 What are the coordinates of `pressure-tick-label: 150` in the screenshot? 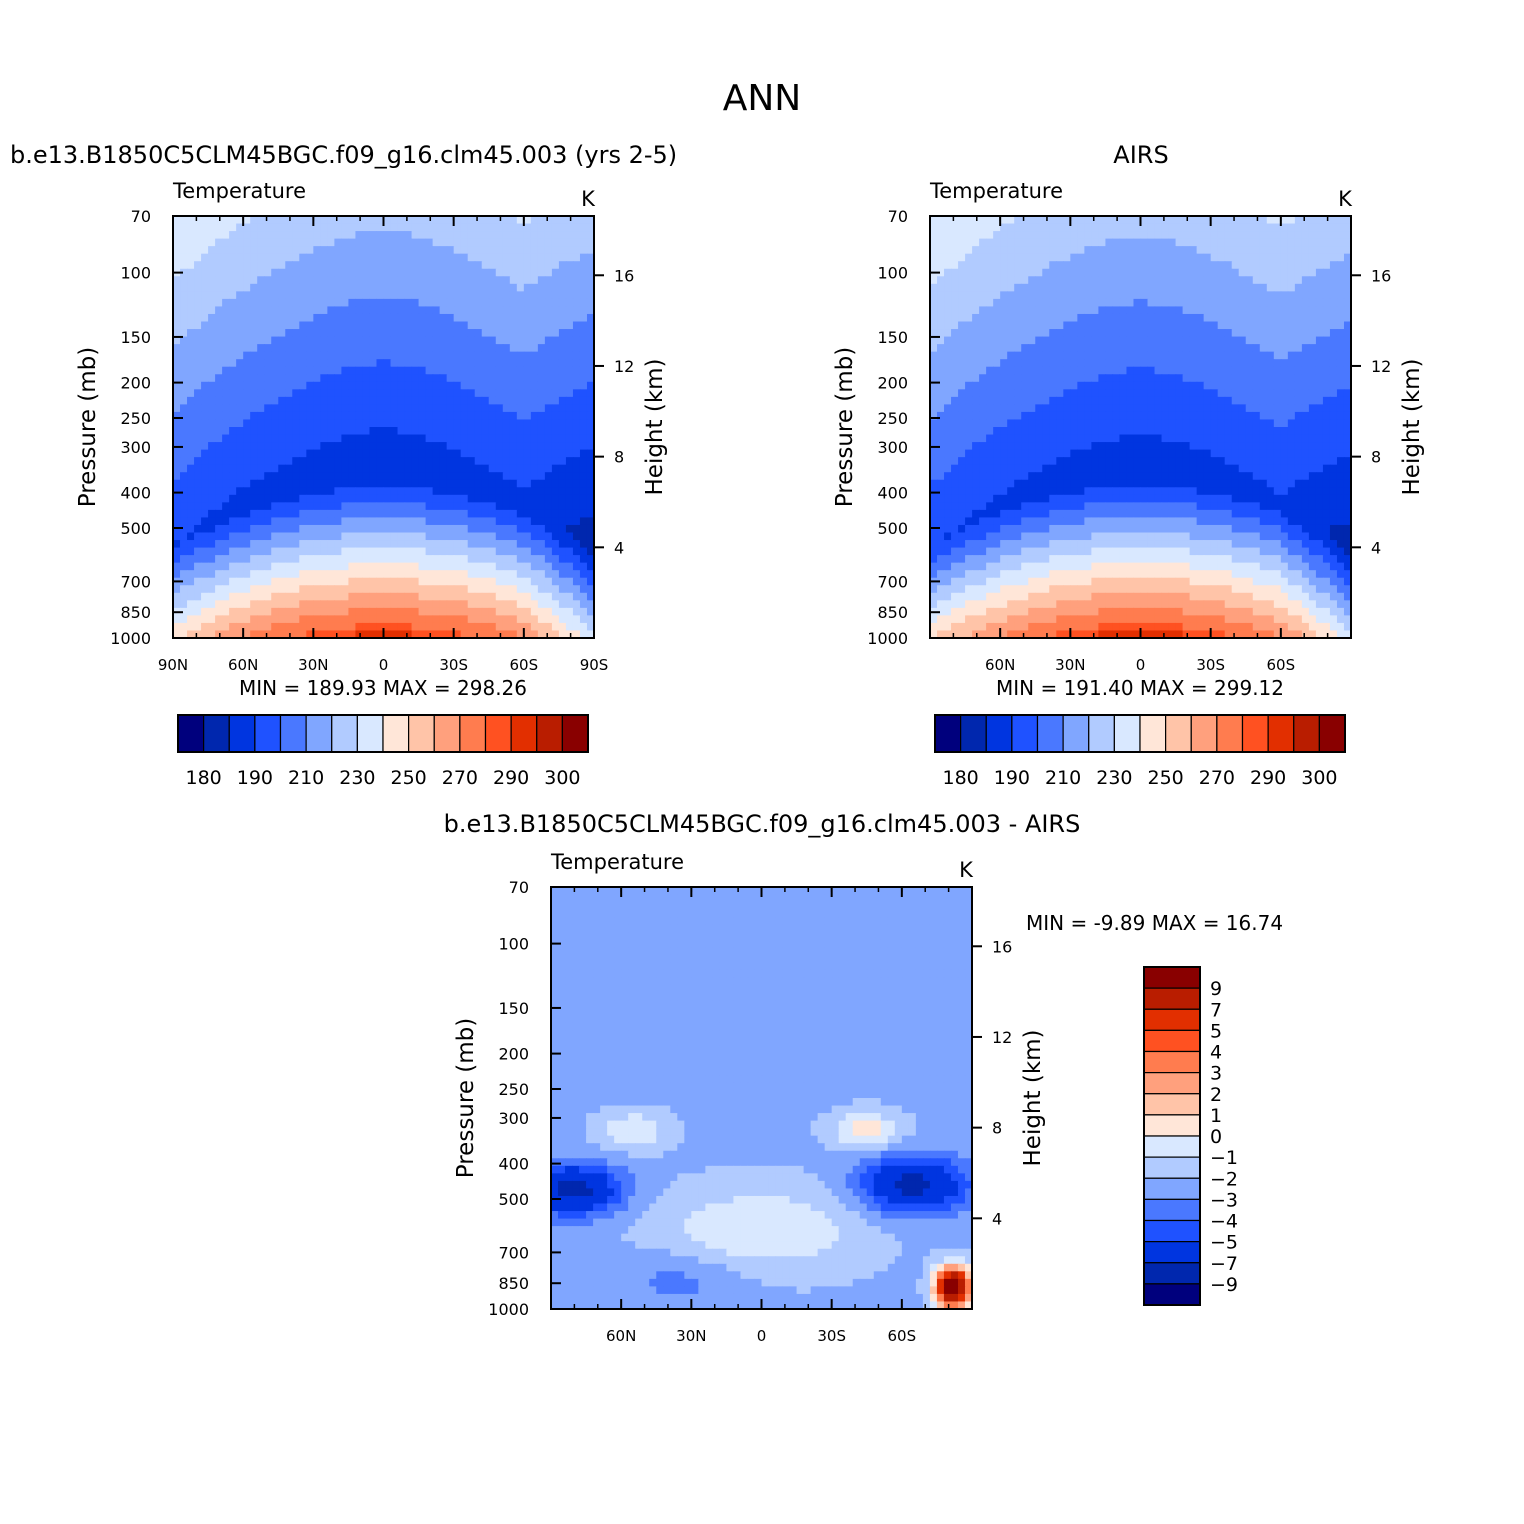 It's located at (135, 337).